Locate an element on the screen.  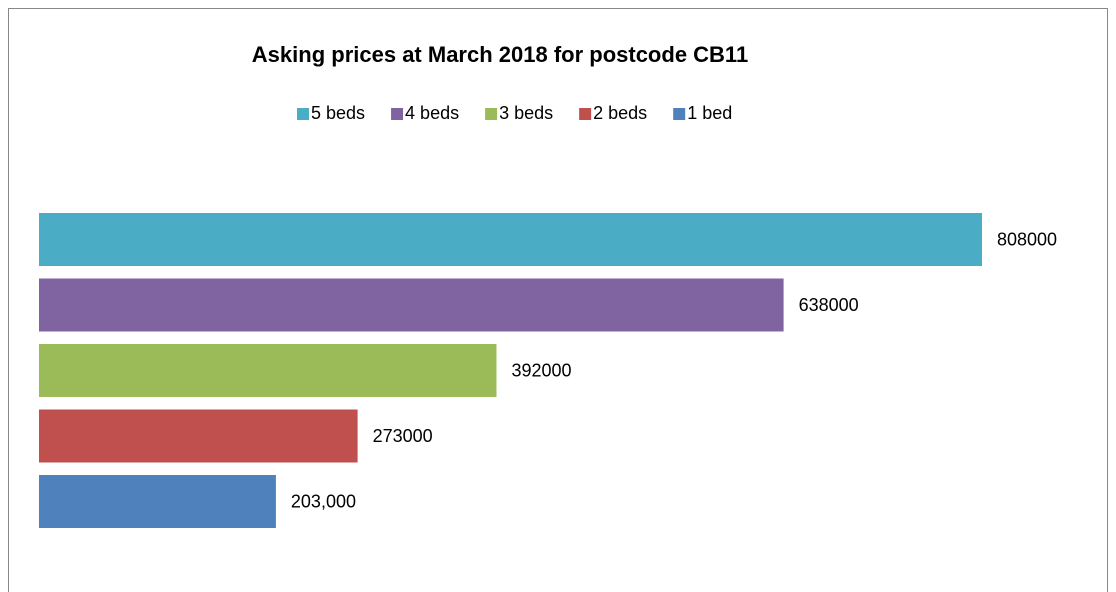
legend-label: 1 bed is located at coordinates (709, 113).